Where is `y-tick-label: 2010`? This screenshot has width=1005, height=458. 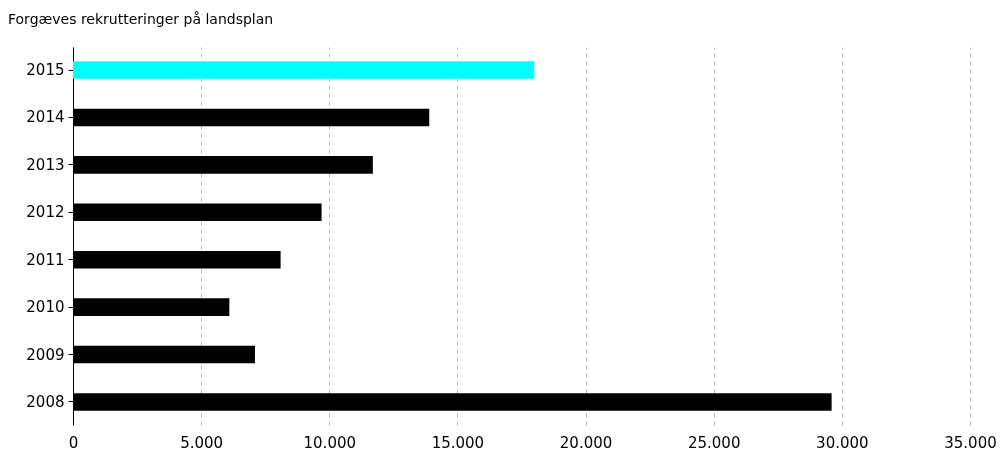 y-tick-label: 2010 is located at coordinates (45, 307).